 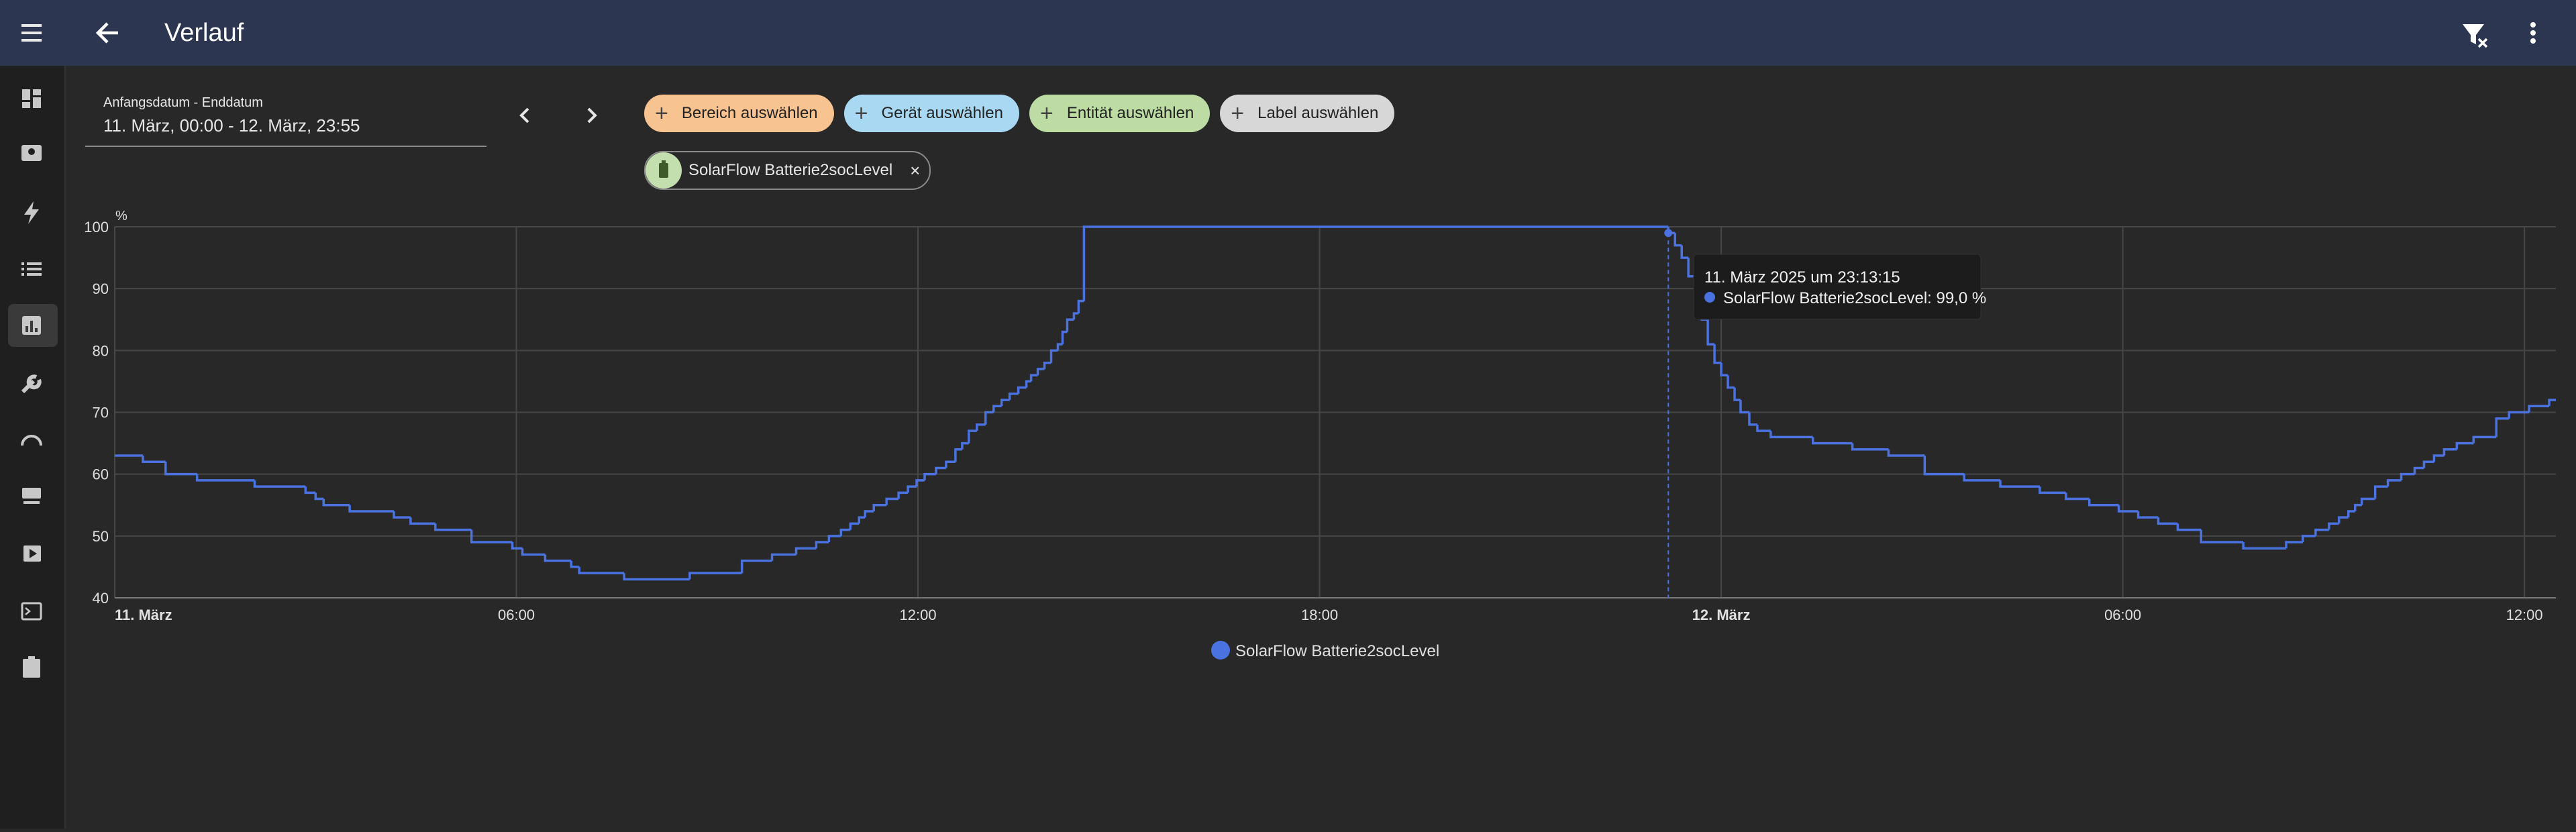 What do you see at coordinates (664, 171) in the screenshot?
I see `entity-icon` at bounding box center [664, 171].